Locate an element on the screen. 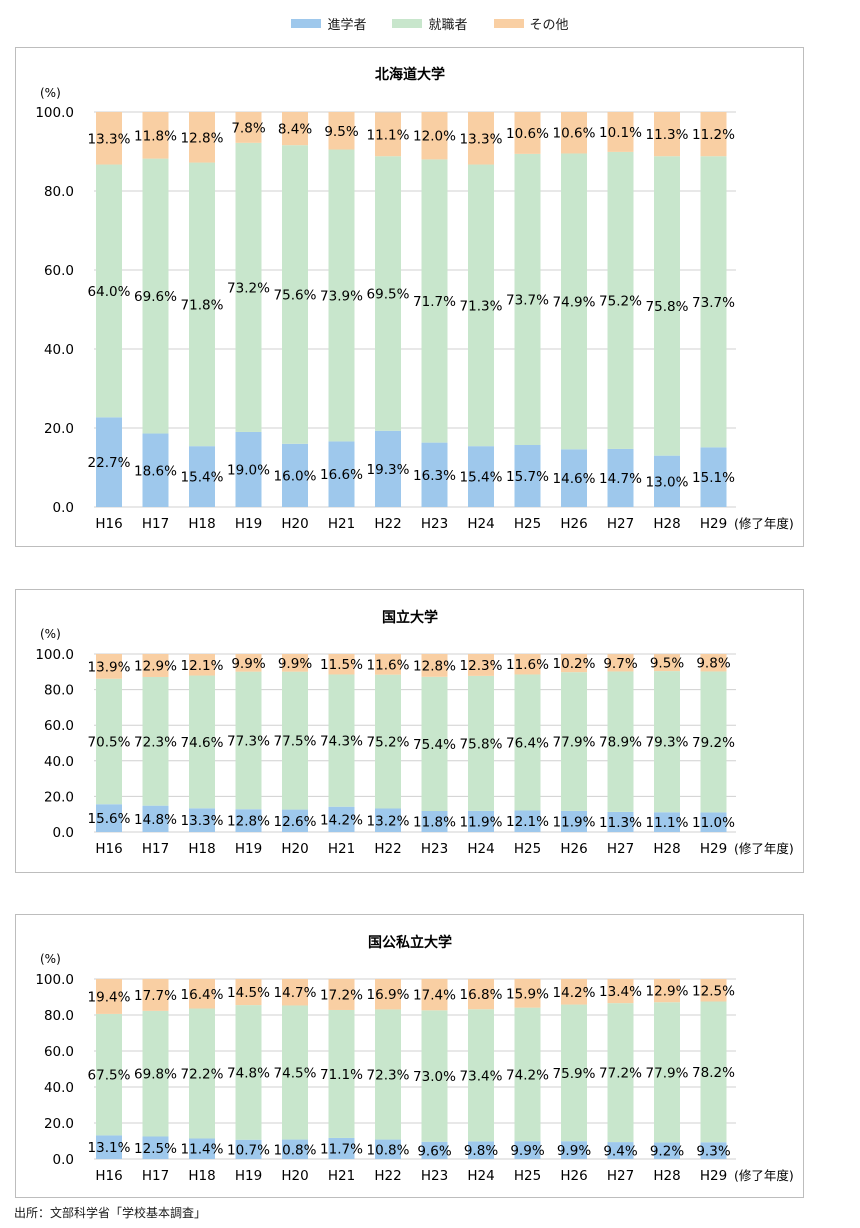 This screenshot has width=860, height=1228. data-label-other: 11.3% is located at coordinates (667, 135).